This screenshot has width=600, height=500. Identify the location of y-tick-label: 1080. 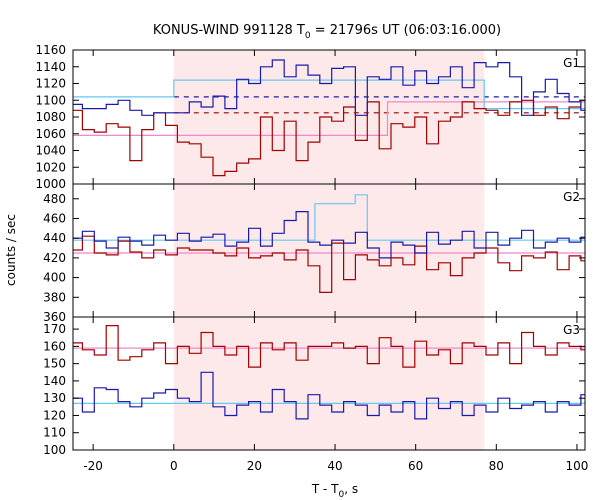
(50, 117).